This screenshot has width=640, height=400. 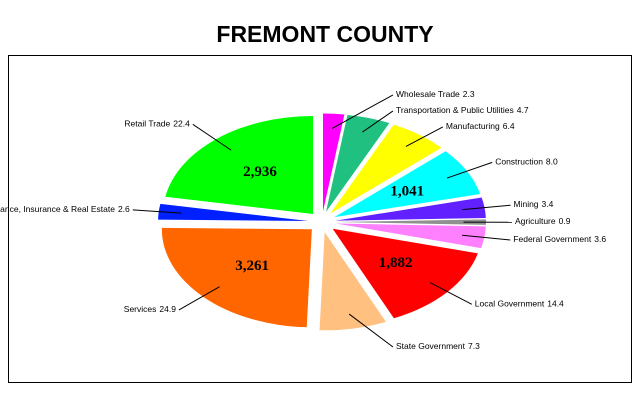 I want to click on category-label: State Government, so click(x=431, y=346).